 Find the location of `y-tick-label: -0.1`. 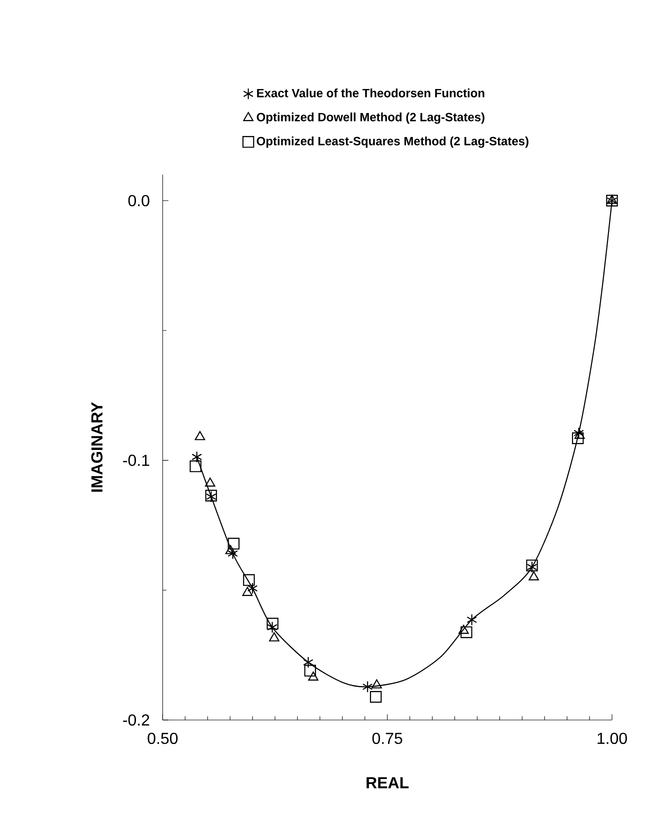

y-tick-label: -0.1 is located at coordinates (136, 460).